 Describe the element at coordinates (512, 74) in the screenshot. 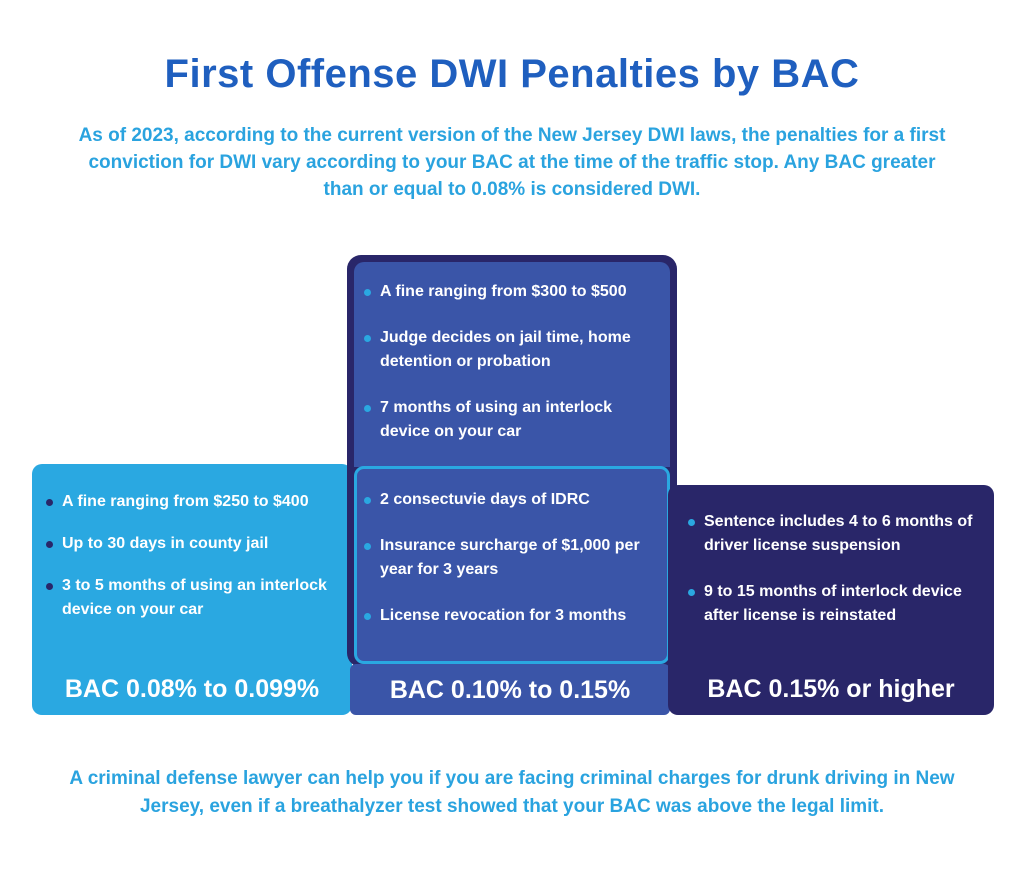

I see `page-title: First Offense DWI Penalties by BAC` at that location.